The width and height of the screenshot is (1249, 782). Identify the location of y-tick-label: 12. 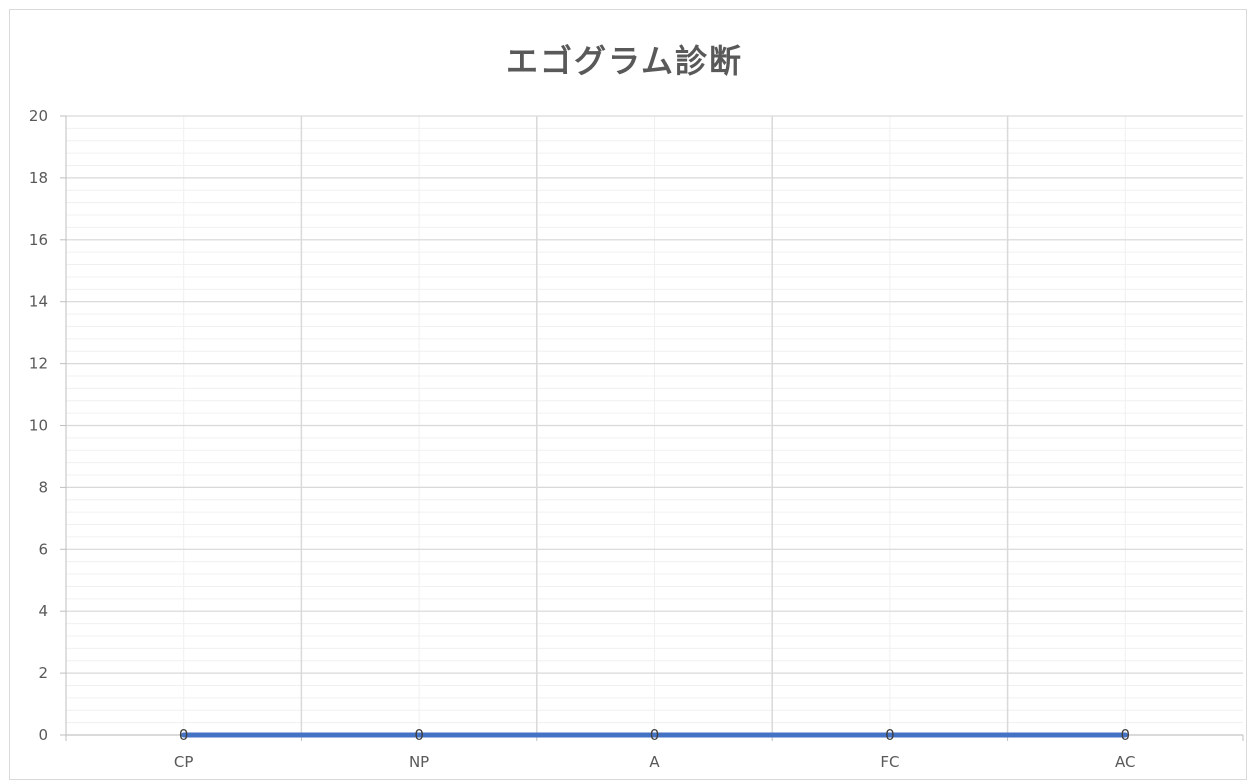
(38, 364).